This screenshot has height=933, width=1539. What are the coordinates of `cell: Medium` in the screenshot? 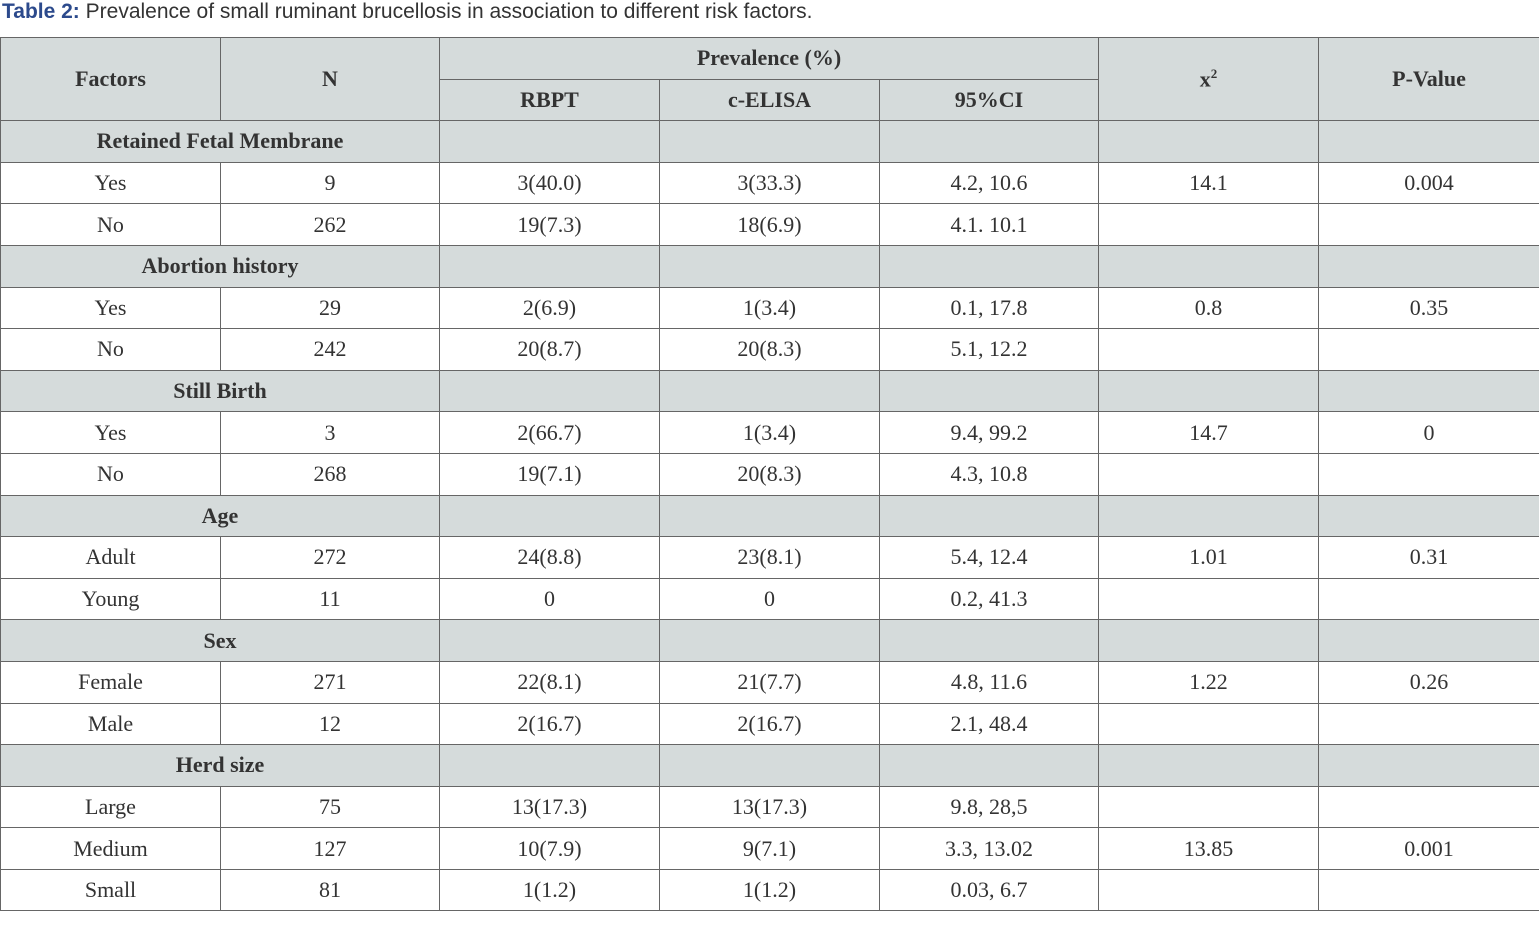 It's located at (110, 848).